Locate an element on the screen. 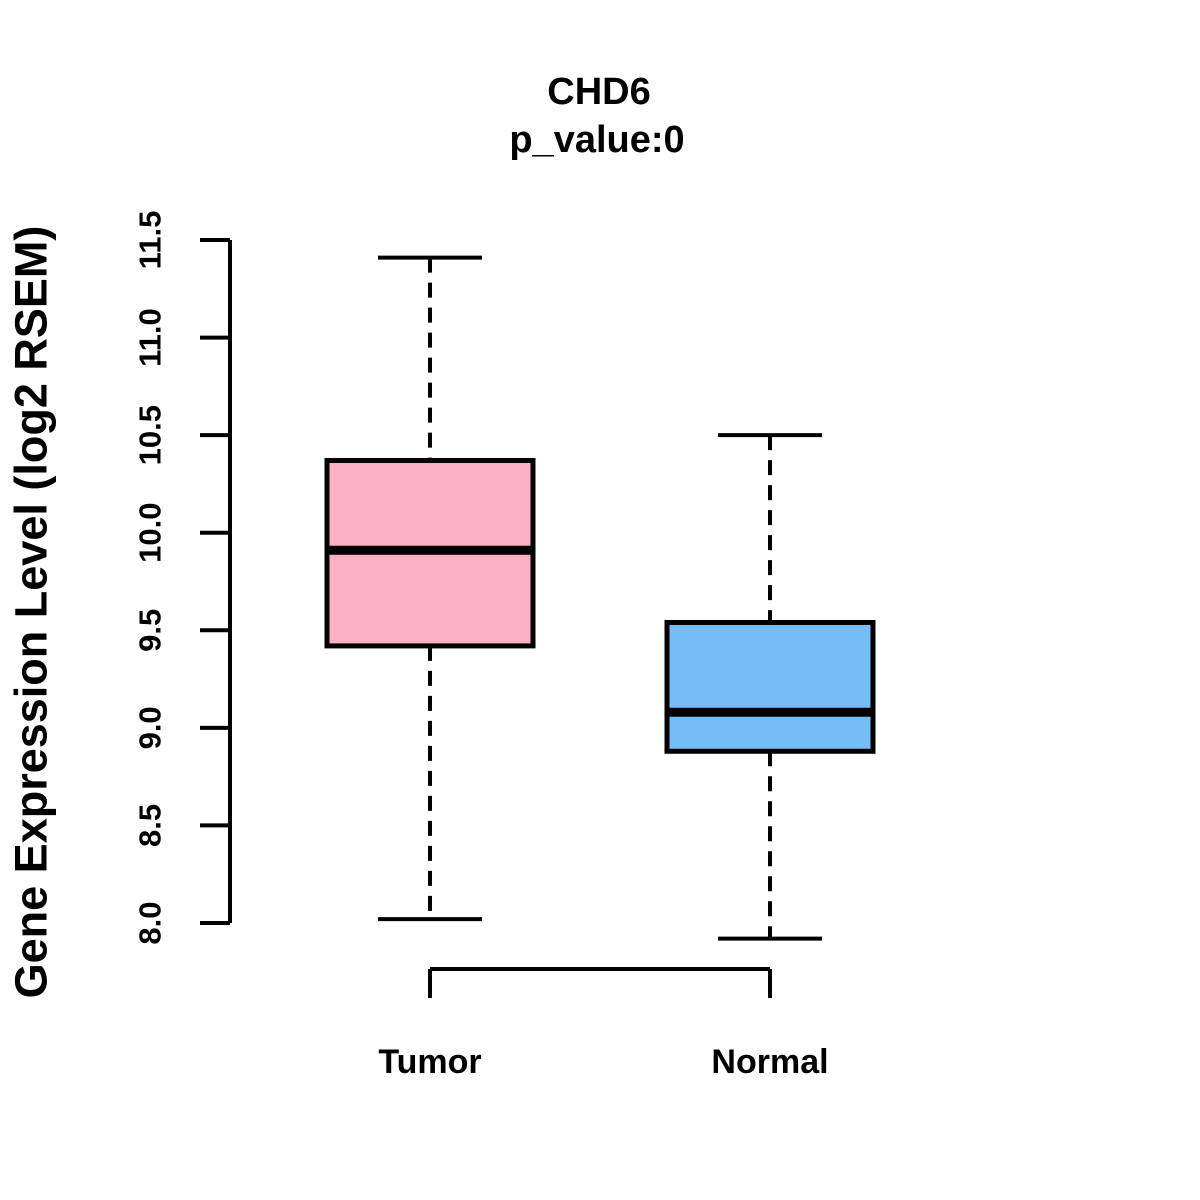 This screenshot has width=1200, height=1200. iqr-box is located at coordinates (770, 686).